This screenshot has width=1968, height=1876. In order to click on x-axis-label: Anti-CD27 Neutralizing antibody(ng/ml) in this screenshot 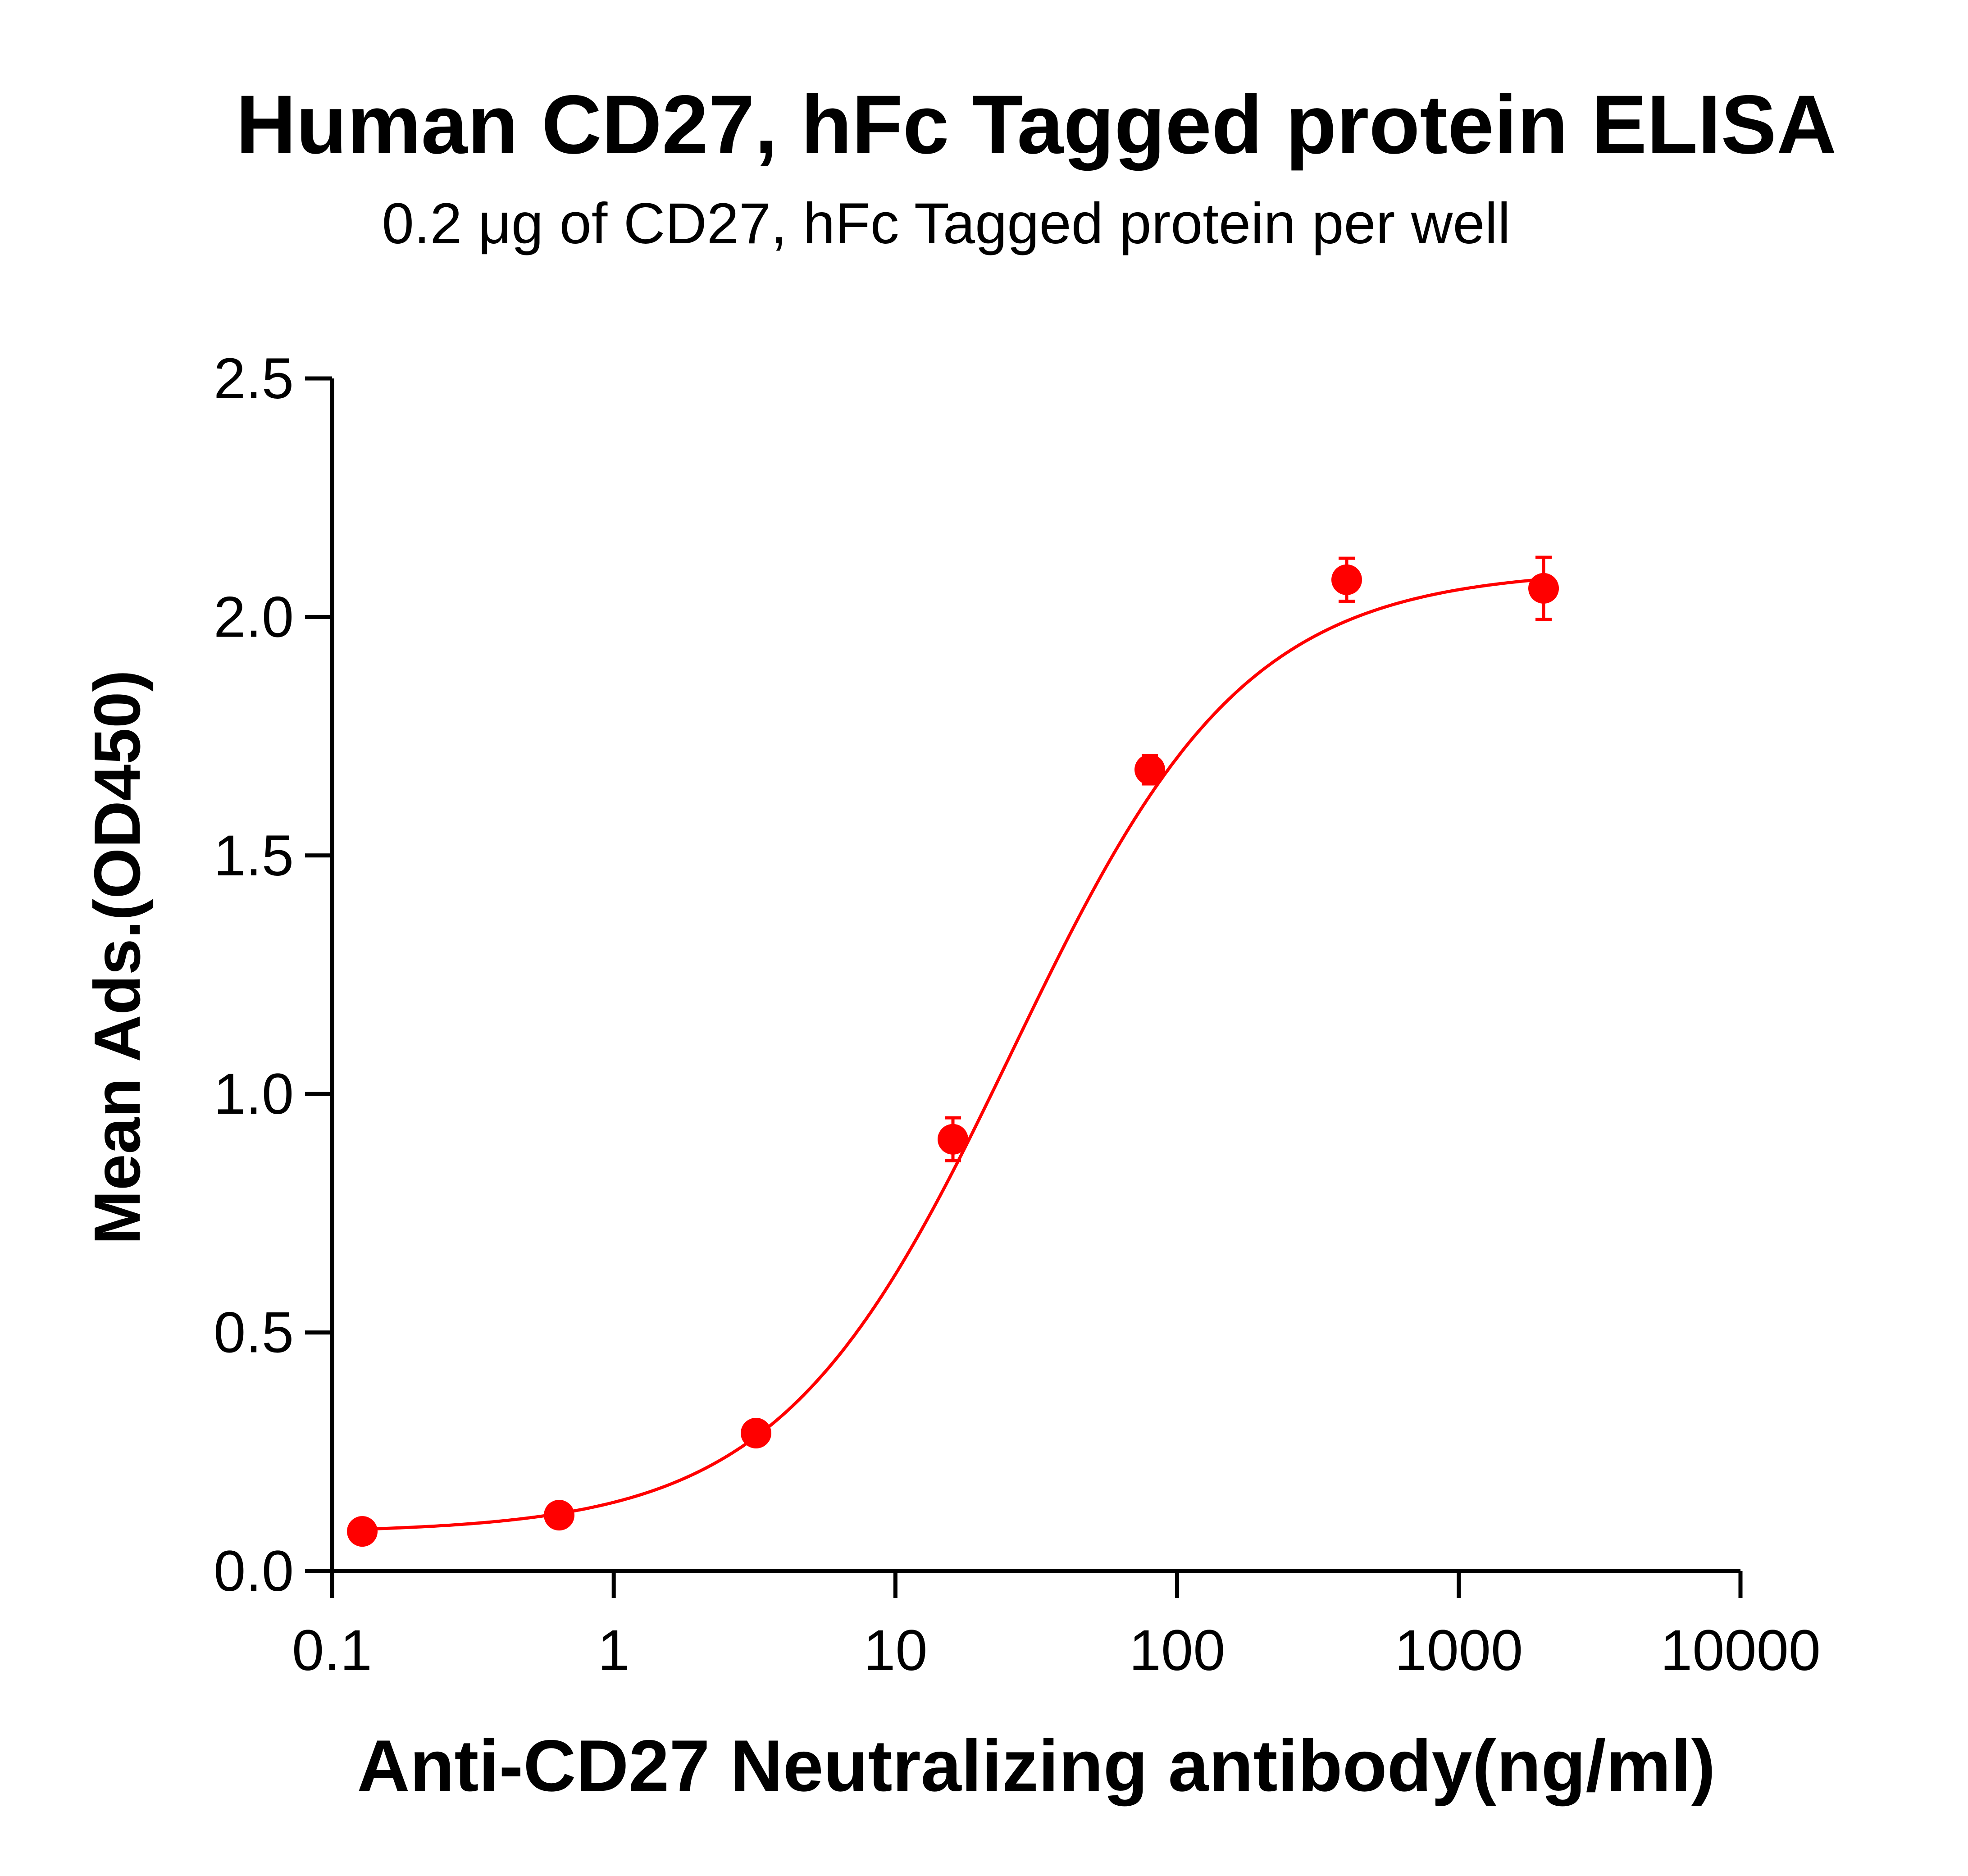, I will do `click(1036, 1766)`.